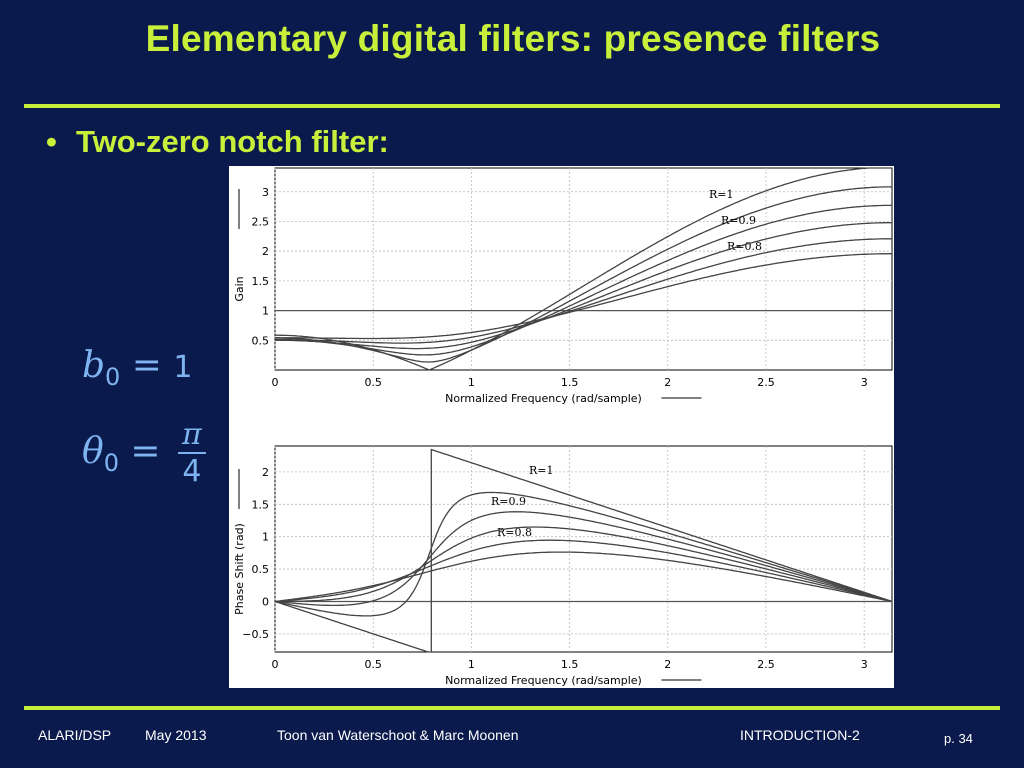 The height and width of the screenshot is (768, 1024). What do you see at coordinates (239, 288) in the screenshot?
I see `y-axis-label: Gain` at bounding box center [239, 288].